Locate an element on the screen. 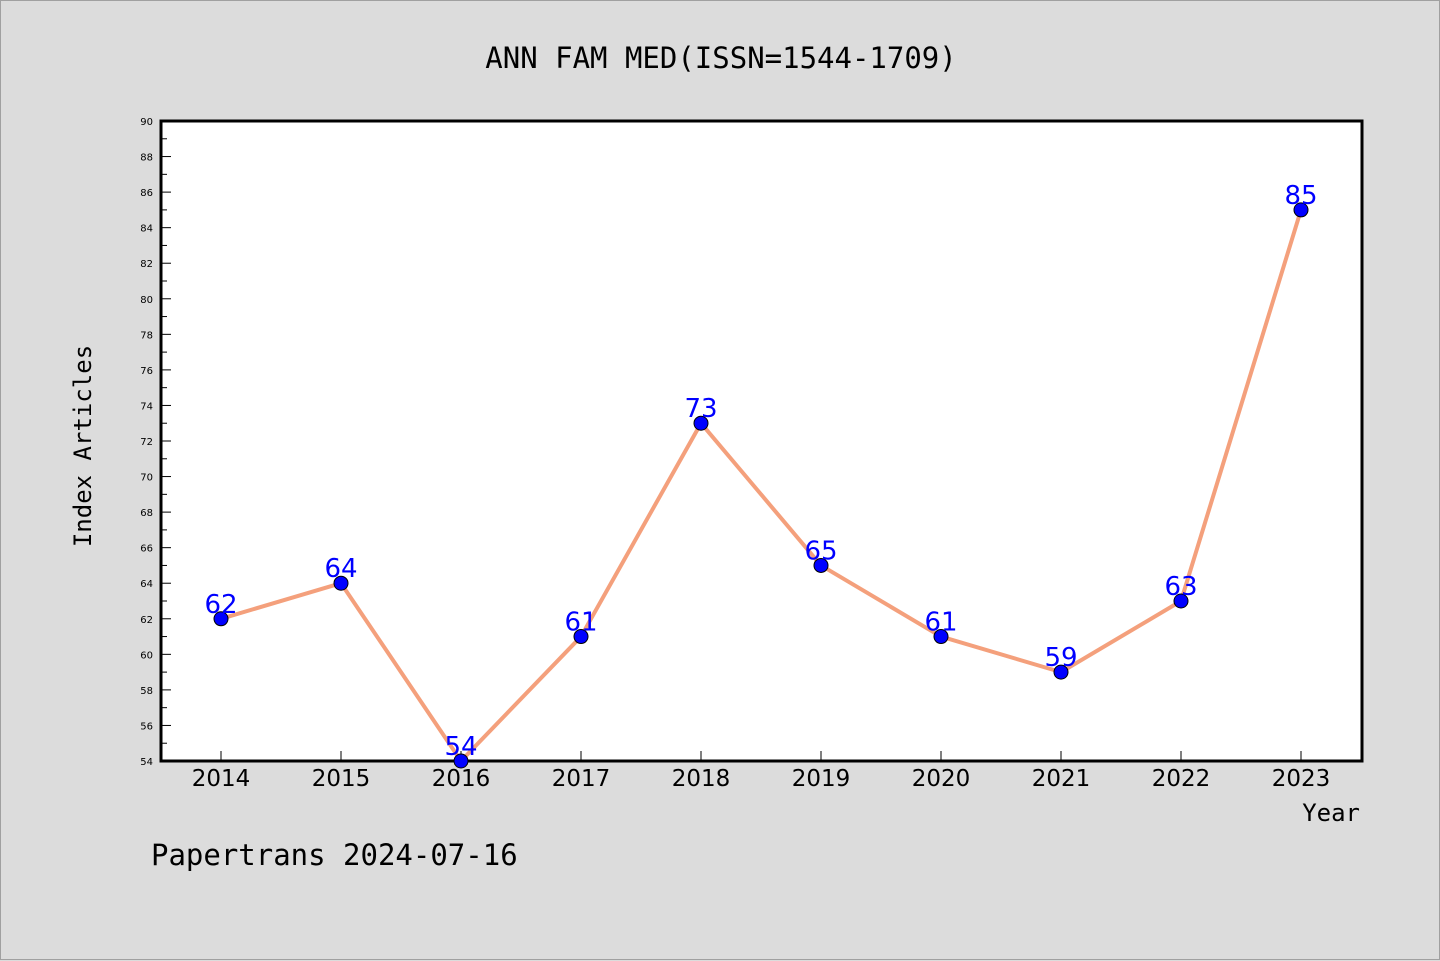  y-tick-label: 82 is located at coordinates (146, 264).